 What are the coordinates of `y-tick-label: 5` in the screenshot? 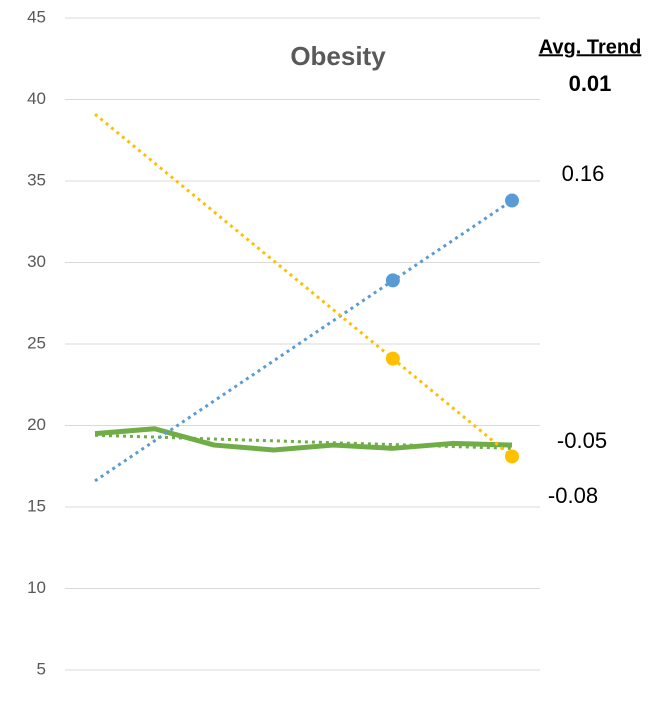 It's located at (41, 668).